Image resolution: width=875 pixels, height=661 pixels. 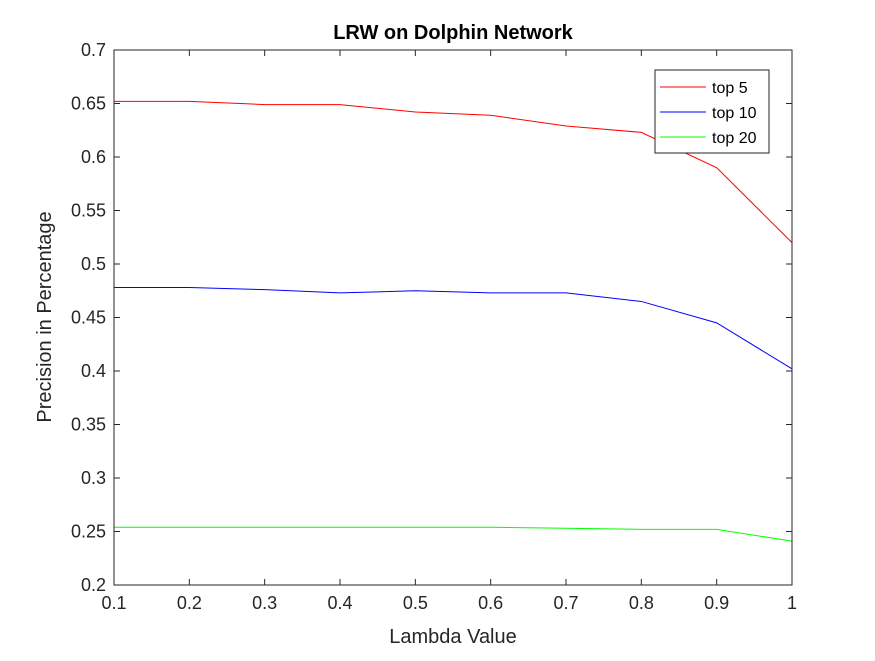 I want to click on y-tick-label: 0.4, so click(x=93, y=371).